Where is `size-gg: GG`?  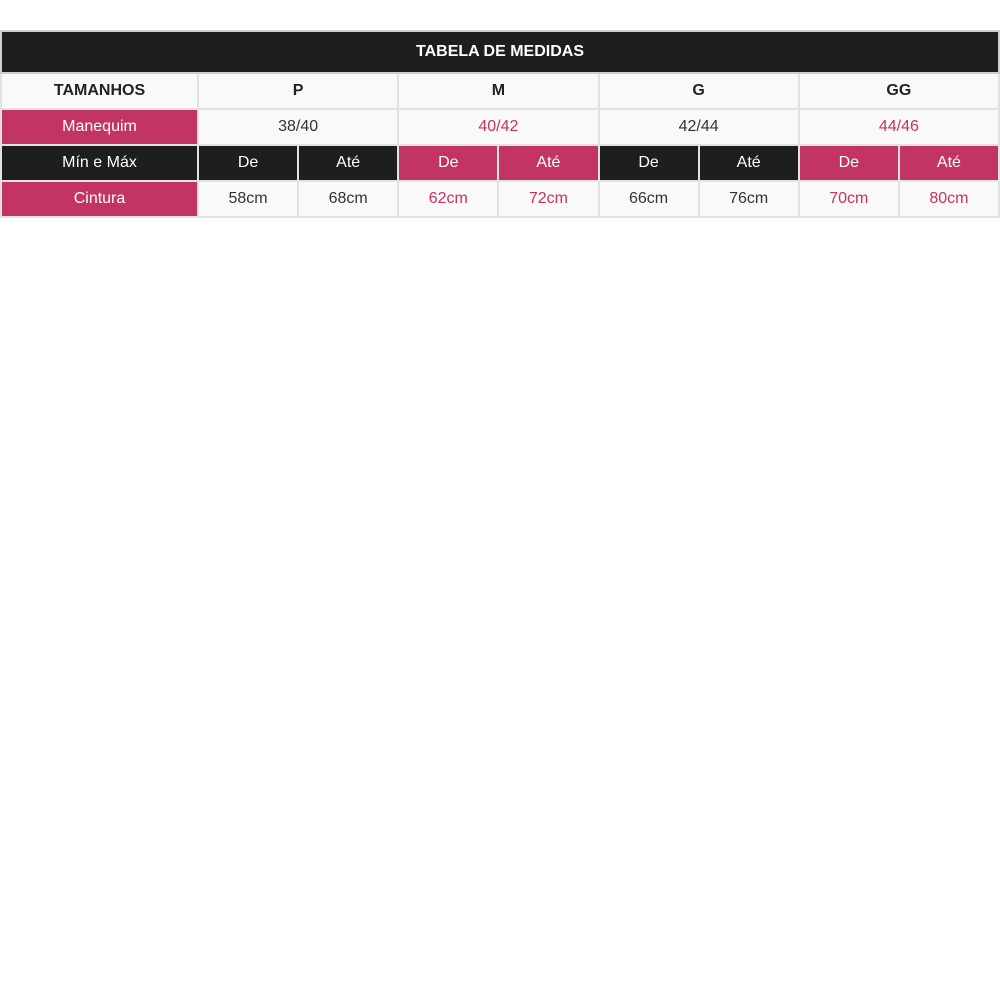
size-gg: GG is located at coordinates (898, 91).